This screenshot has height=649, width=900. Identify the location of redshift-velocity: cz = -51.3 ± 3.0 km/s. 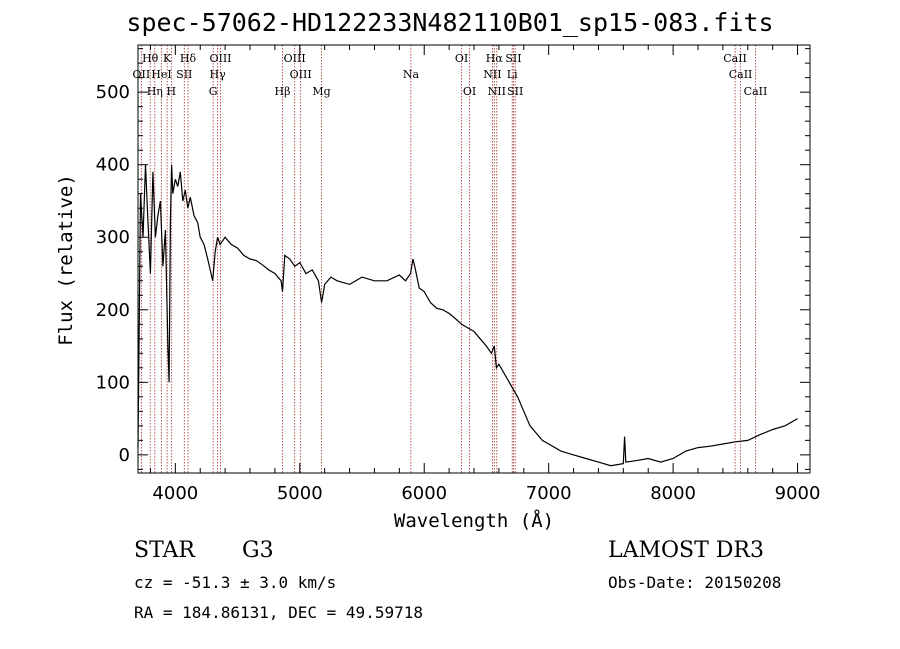
(235, 582).